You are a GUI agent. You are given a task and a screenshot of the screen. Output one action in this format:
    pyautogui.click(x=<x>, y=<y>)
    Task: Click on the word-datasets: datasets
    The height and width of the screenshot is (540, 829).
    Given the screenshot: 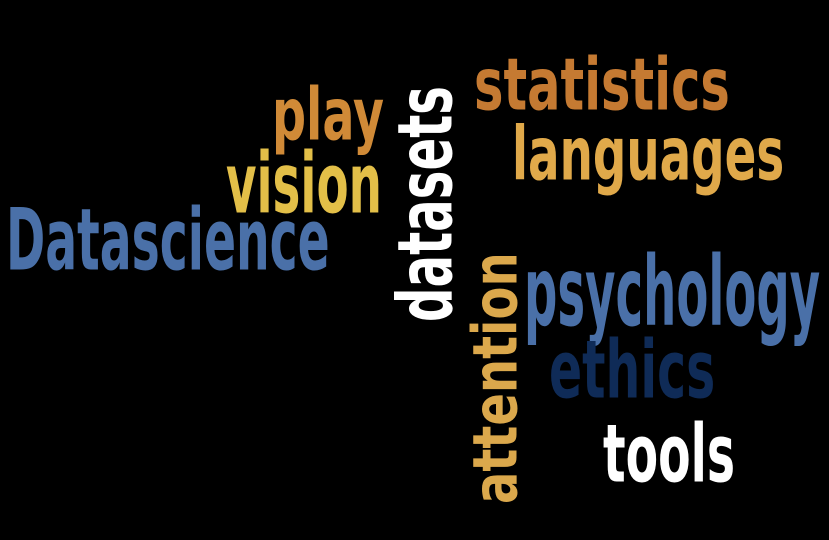 What is the action you would take?
    pyautogui.click(x=426, y=203)
    